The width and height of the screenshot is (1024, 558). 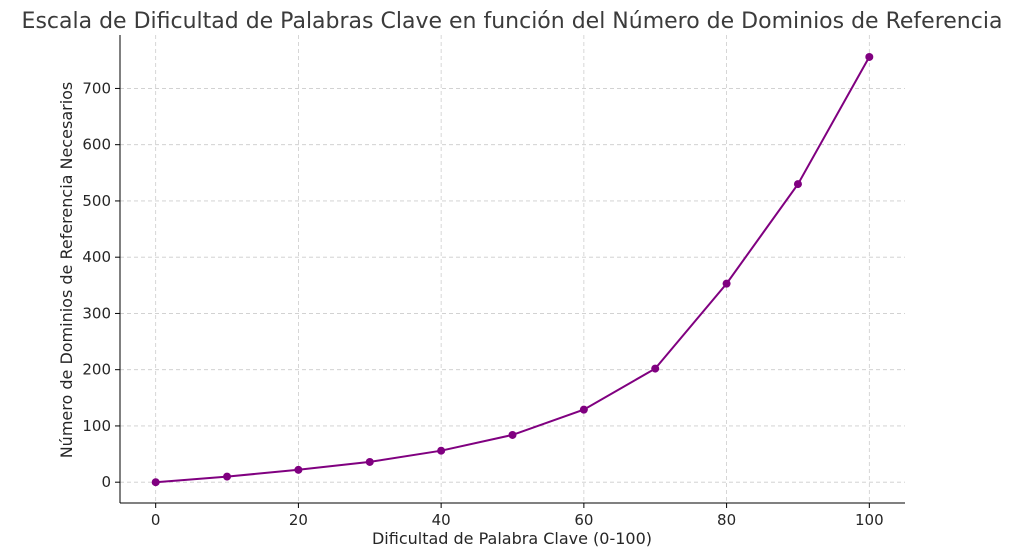 I want to click on y-tick-label: 300, so click(x=96, y=313).